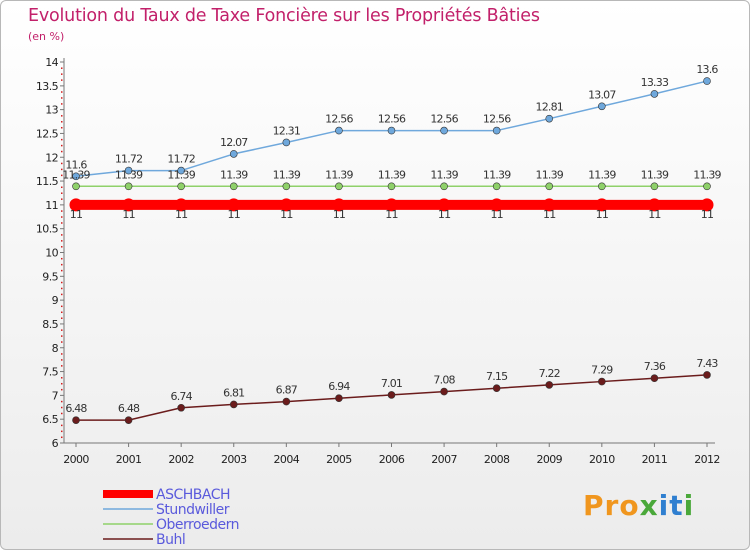 This screenshot has height=550, width=750. What do you see at coordinates (497, 376) in the screenshot?
I see `data-label: 7.15` at bounding box center [497, 376].